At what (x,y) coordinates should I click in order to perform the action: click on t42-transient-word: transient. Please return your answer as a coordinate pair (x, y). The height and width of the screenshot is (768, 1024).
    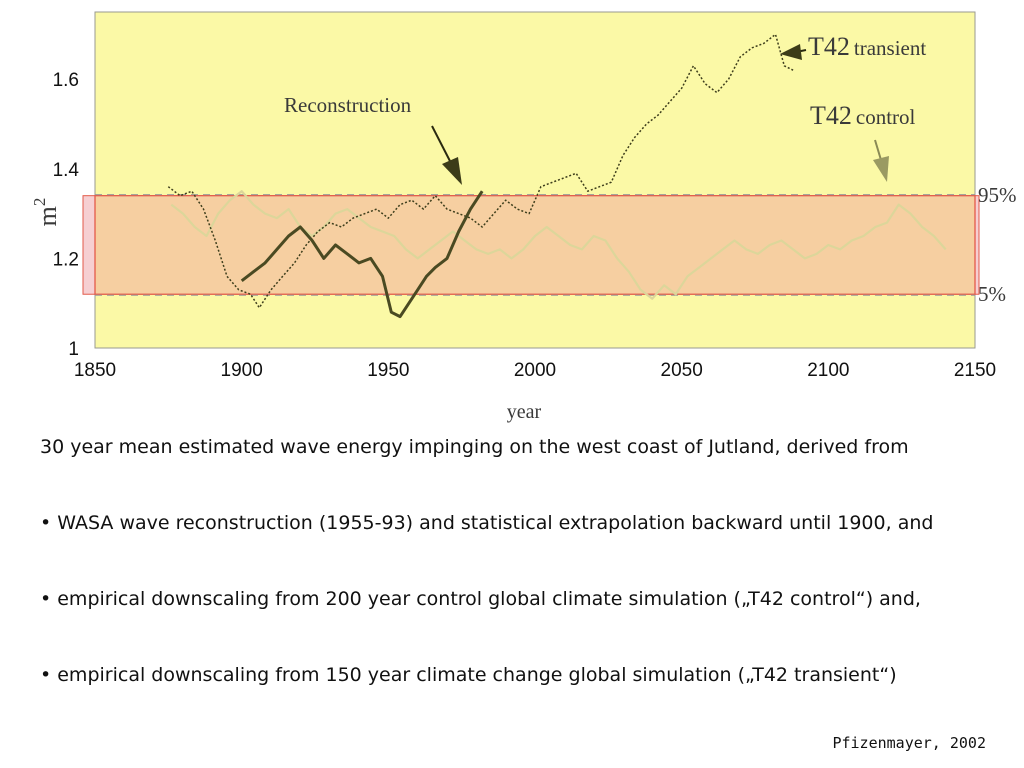
    Looking at the image, I should click on (890, 48).